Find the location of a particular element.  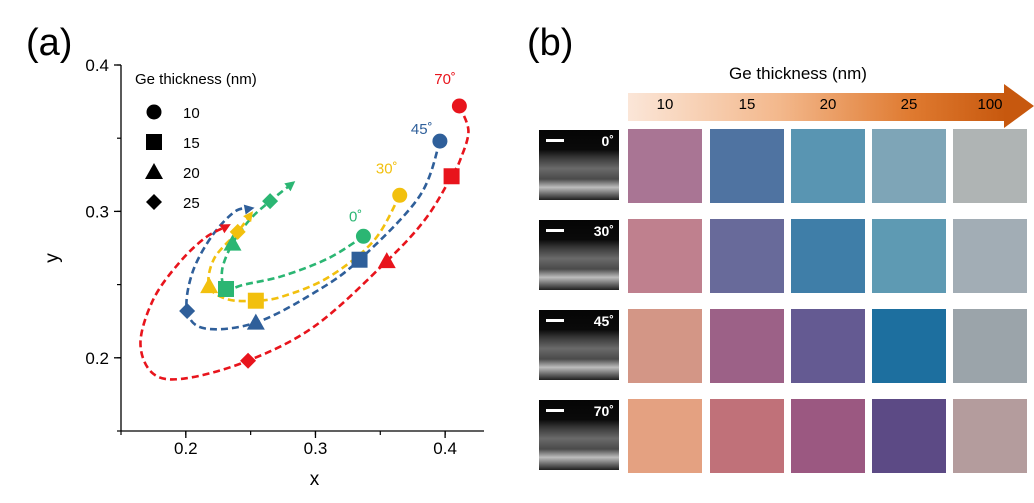

marker-45deg-25nm is located at coordinates (187, 310).